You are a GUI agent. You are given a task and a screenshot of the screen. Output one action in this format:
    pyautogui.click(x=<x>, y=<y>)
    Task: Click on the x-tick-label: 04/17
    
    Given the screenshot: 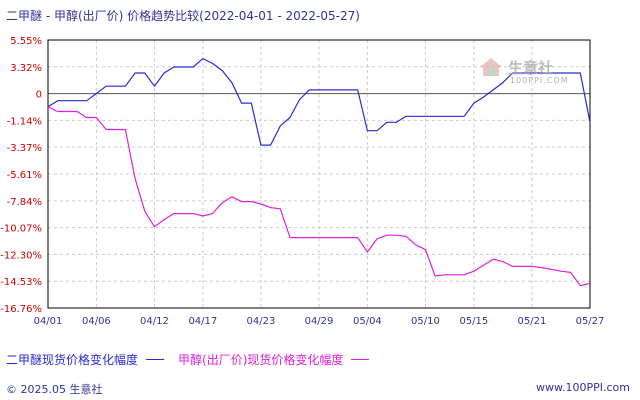 What is the action you would take?
    pyautogui.click(x=202, y=321)
    